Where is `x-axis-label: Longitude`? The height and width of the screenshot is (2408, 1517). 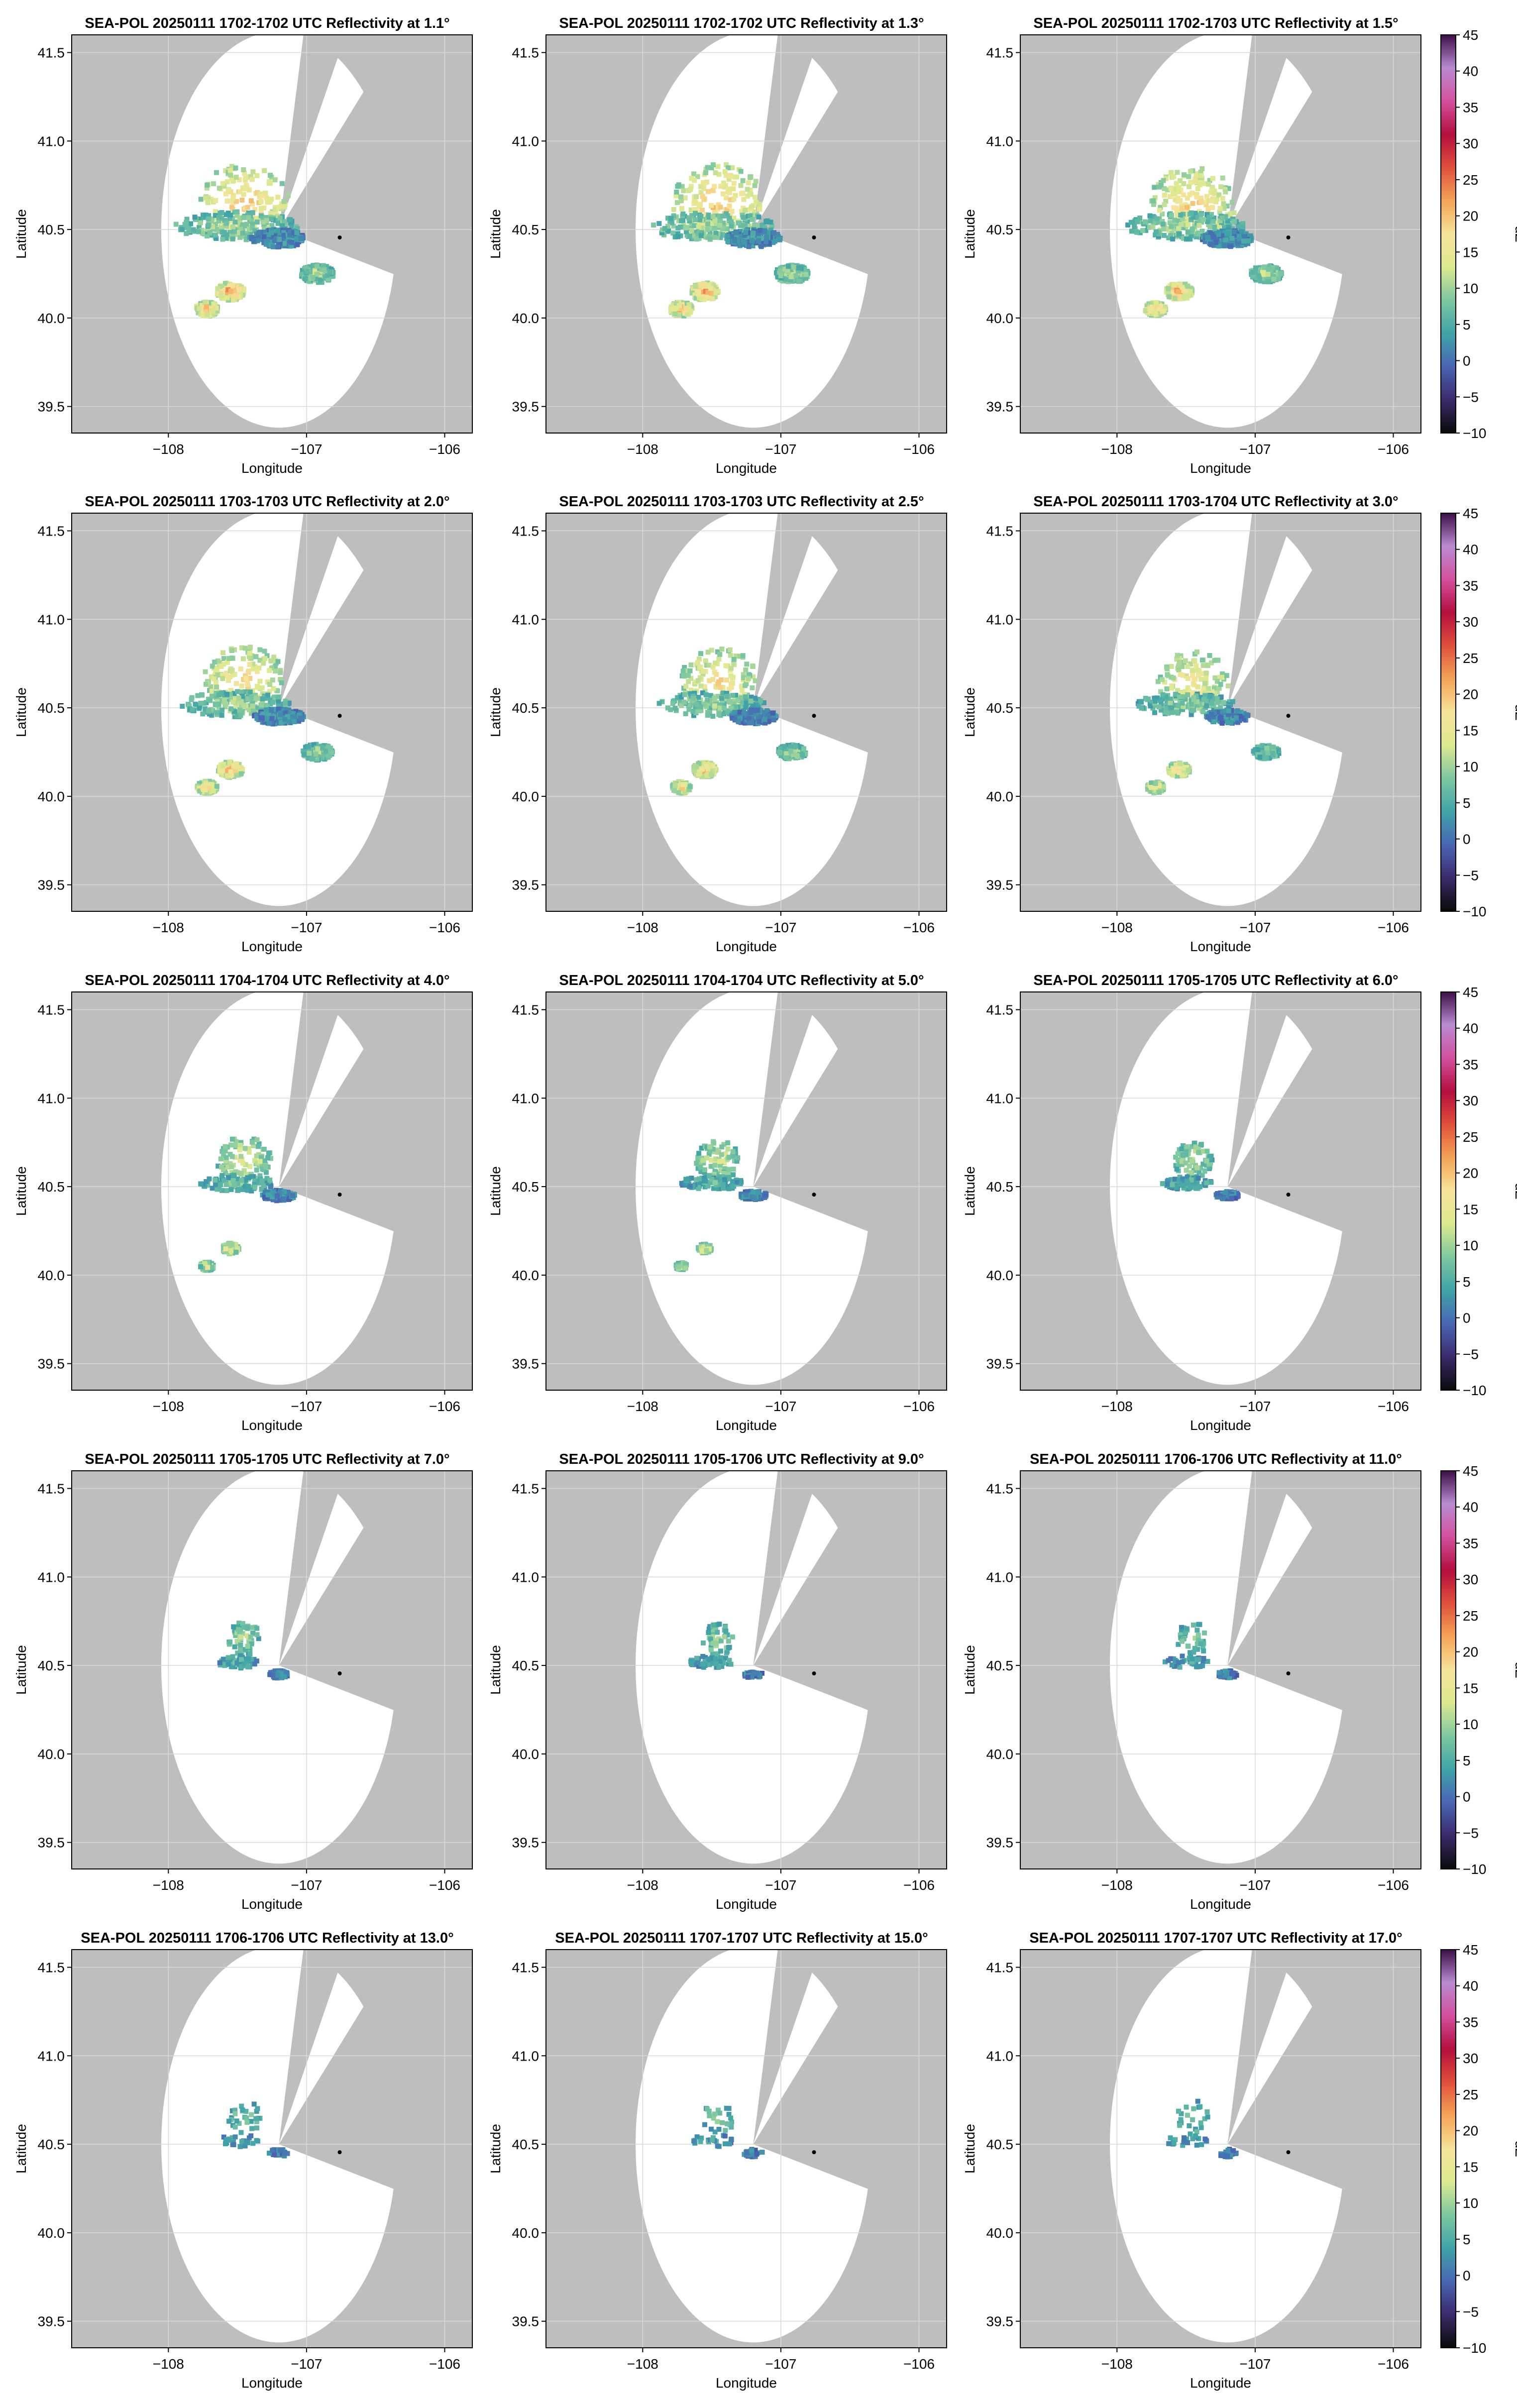 x-axis-label: Longitude is located at coordinates (272, 468).